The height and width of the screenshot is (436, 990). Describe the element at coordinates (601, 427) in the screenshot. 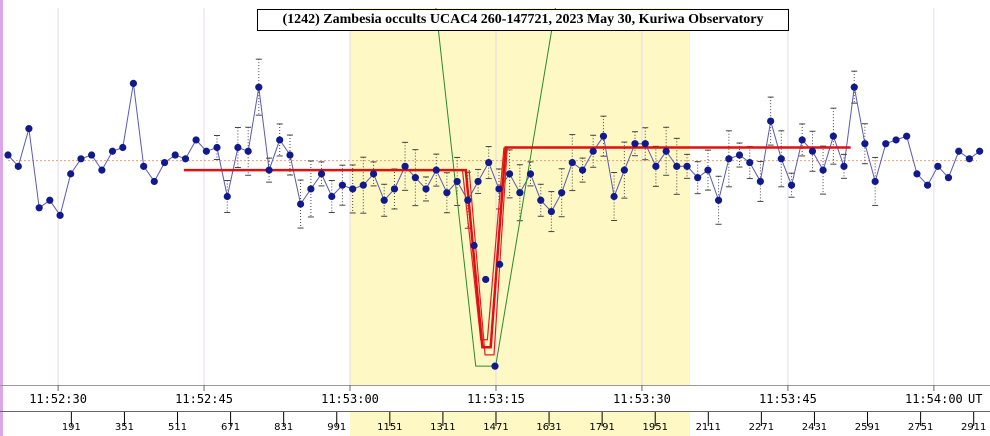

I see `frame-tick-label: 1791` at that location.